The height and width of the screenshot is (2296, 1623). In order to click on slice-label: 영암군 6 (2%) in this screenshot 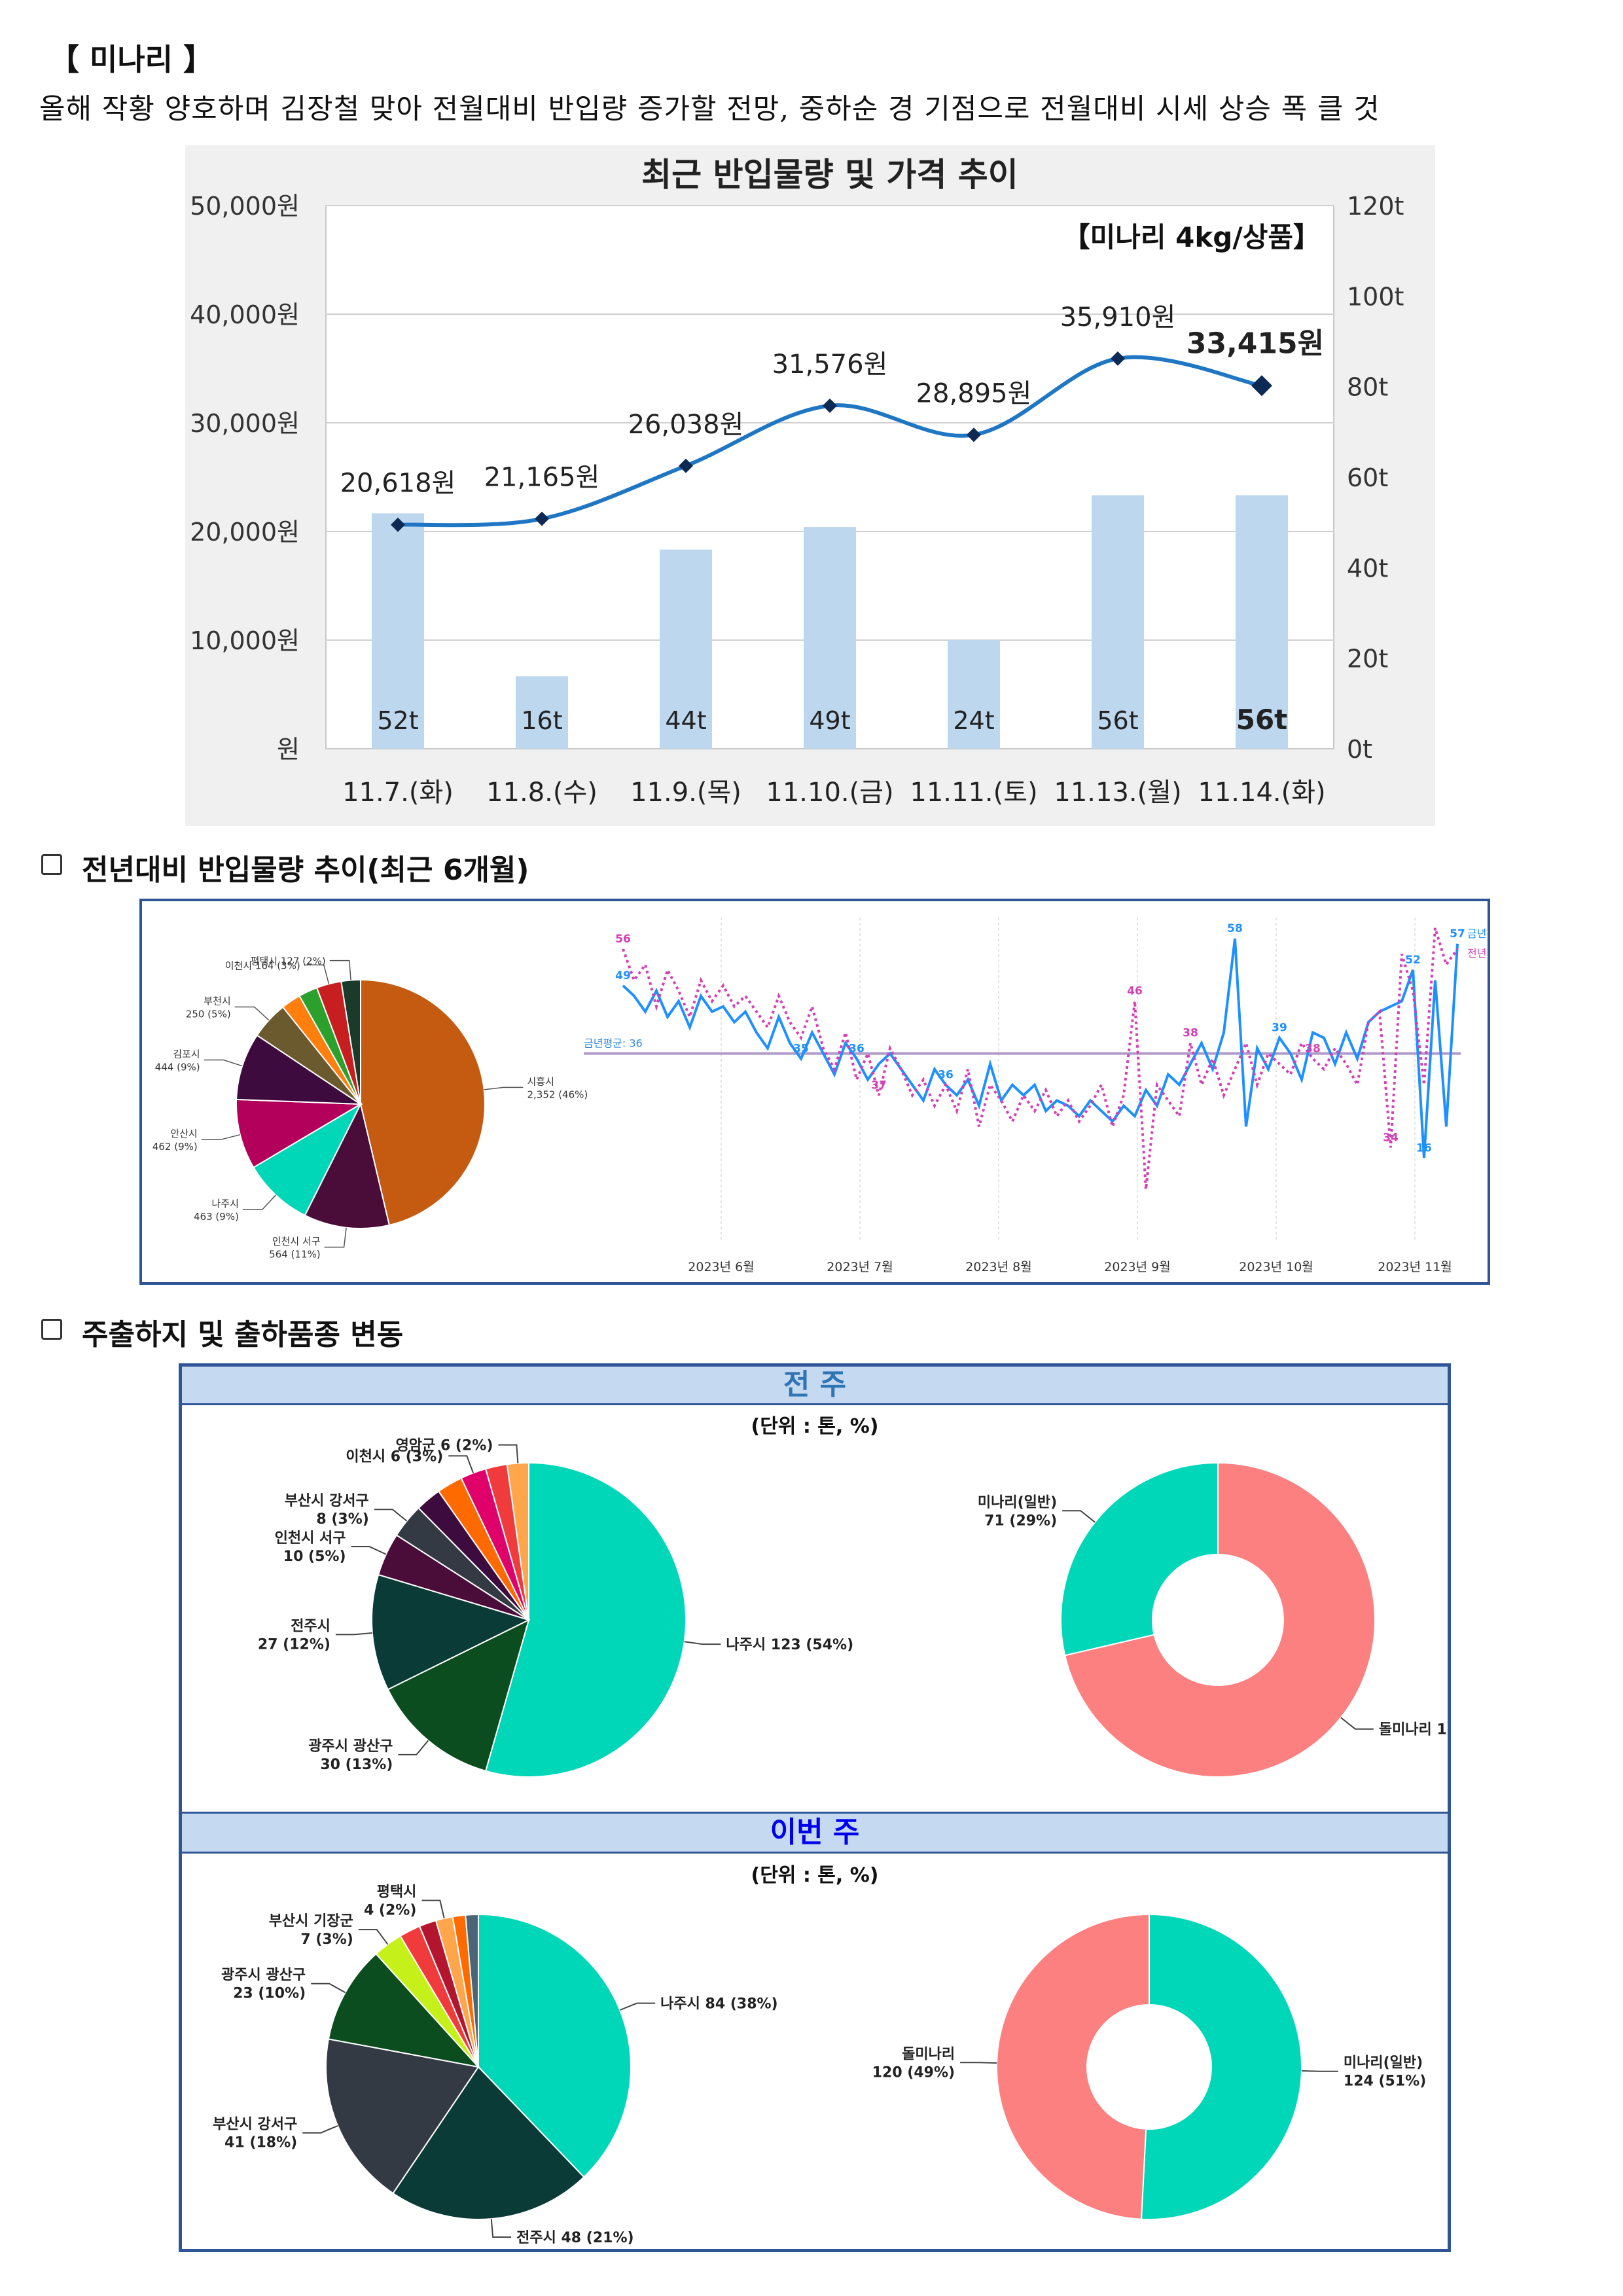, I will do `click(445, 1446)`.